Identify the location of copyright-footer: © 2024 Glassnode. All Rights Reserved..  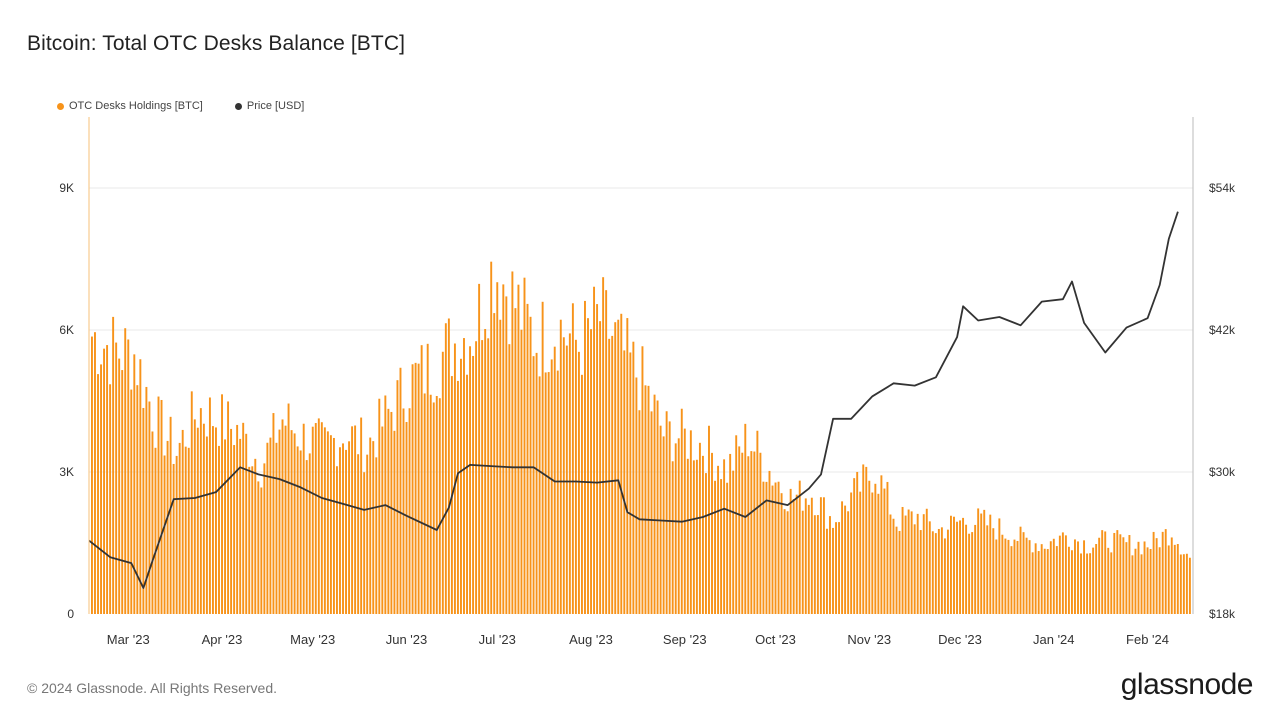
(152, 688).